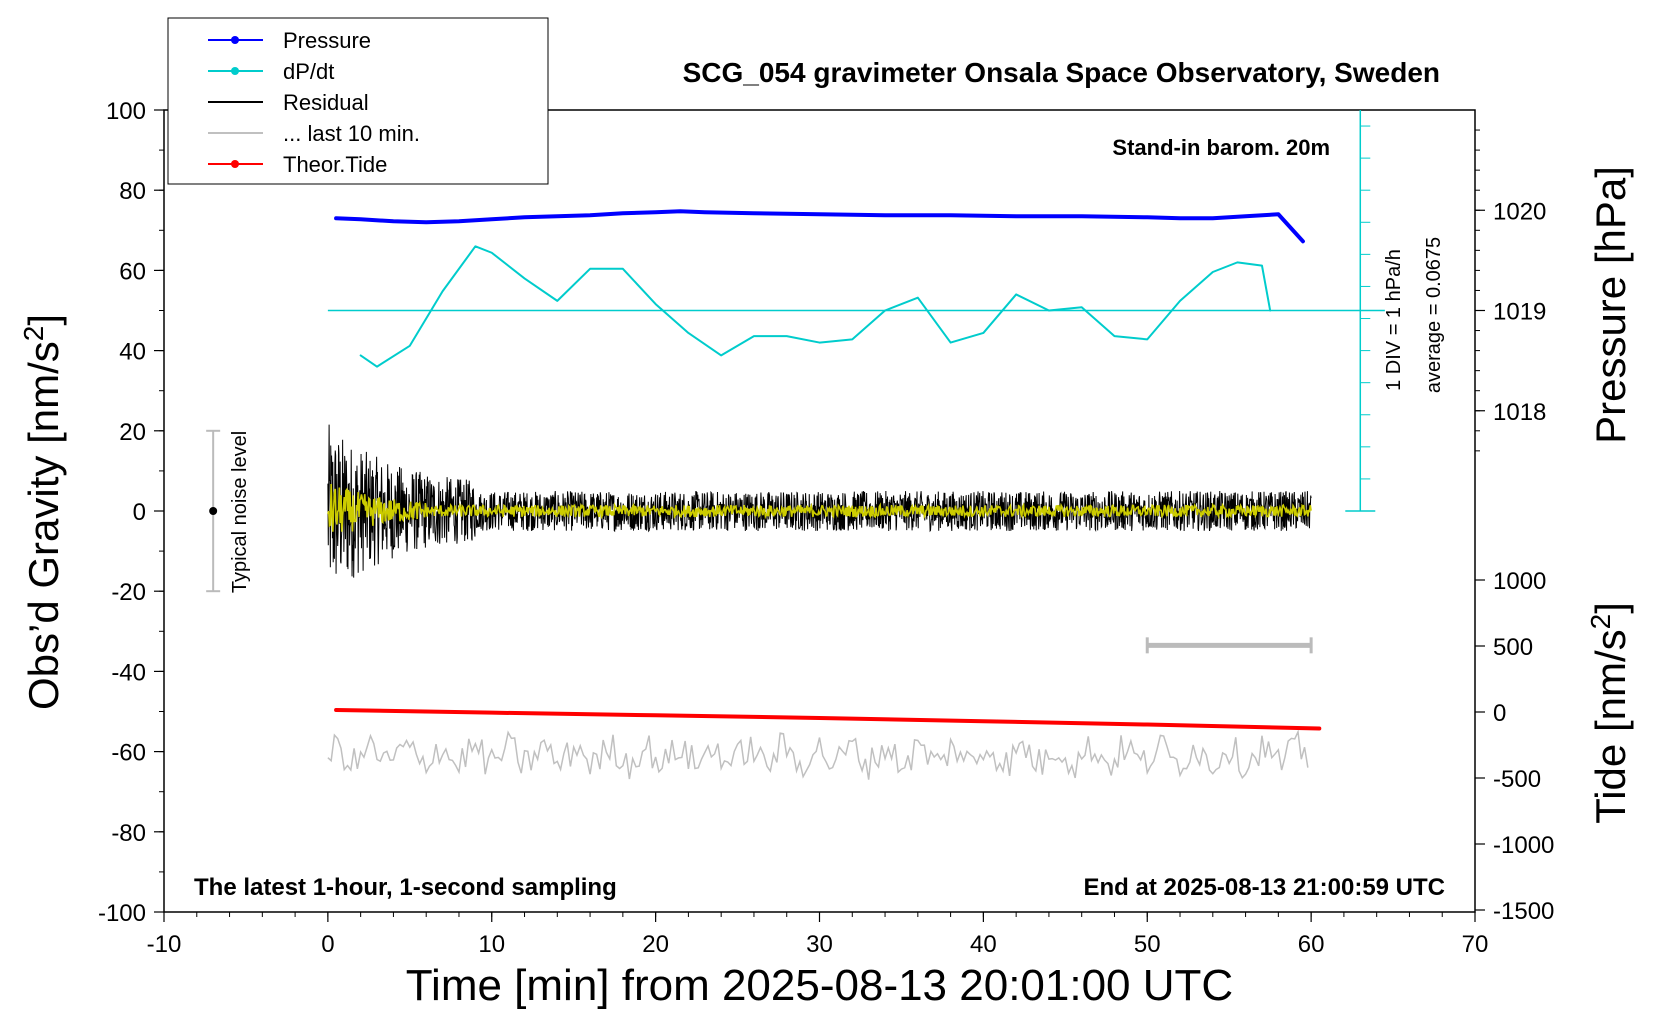  I want to click on x-axis-label: Time [min] from 2025-08-13 20:01:00 UTC, so click(819, 985).